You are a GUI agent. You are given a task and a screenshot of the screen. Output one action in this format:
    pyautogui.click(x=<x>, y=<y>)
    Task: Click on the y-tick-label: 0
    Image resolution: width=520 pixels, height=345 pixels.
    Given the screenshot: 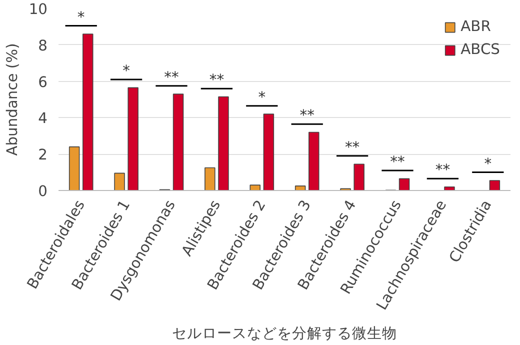 What is the action you would take?
    pyautogui.click(x=43, y=191)
    